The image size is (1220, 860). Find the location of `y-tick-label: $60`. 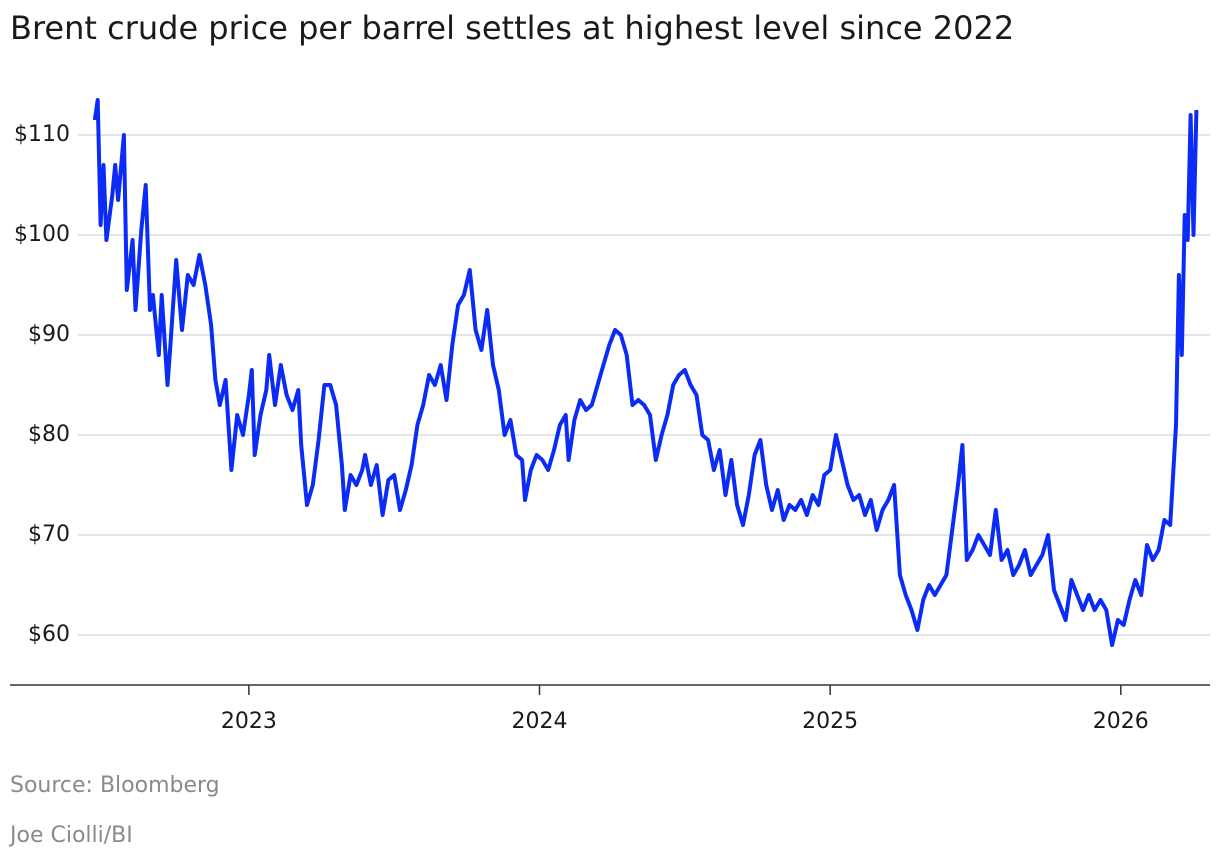

y-tick-label: $60 is located at coordinates (49, 634).